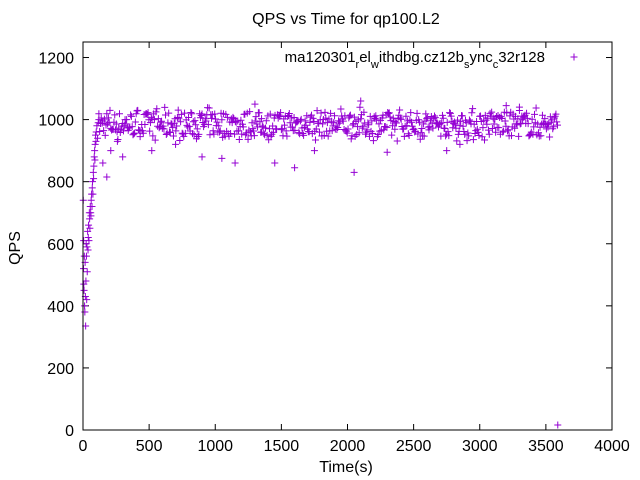 This screenshot has height=480, width=640. What do you see at coordinates (60, 245) in the screenshot?
I see `y-tick-label: 600` at bounding box center [60, 245].